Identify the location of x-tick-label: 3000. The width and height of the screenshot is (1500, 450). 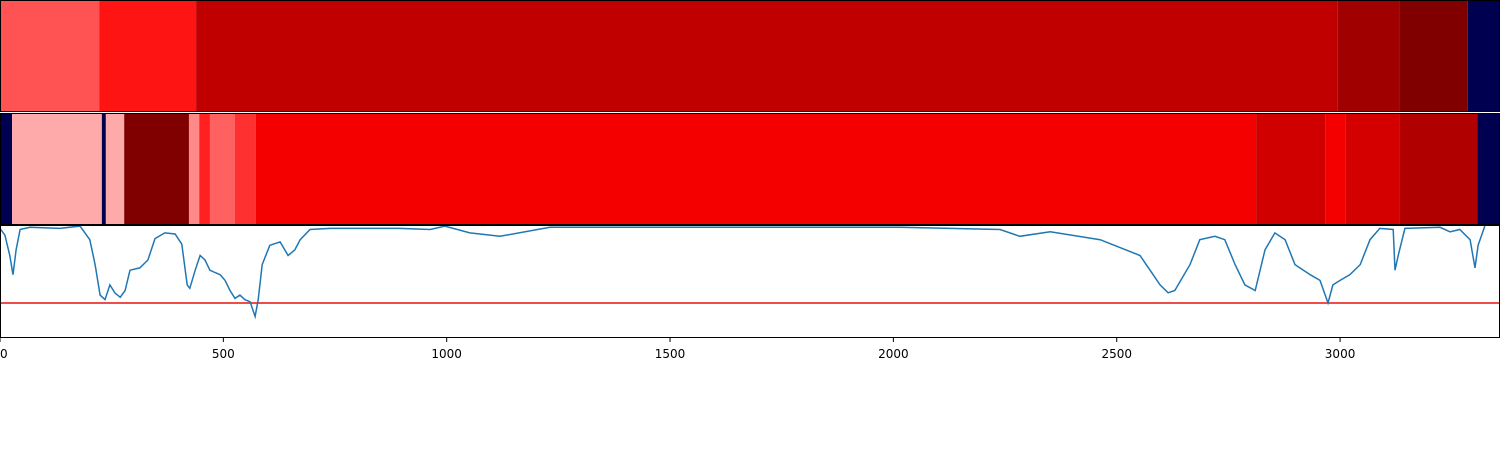
(1340, 354).